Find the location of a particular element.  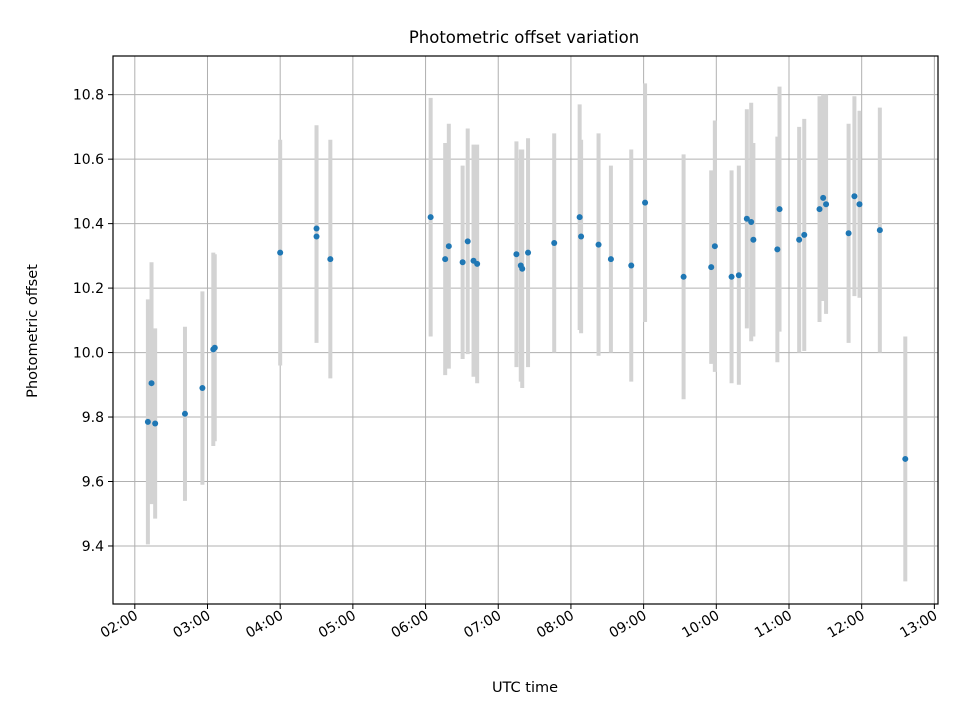

y-tick-label: 10.4 is located at coordinates (88, 225).